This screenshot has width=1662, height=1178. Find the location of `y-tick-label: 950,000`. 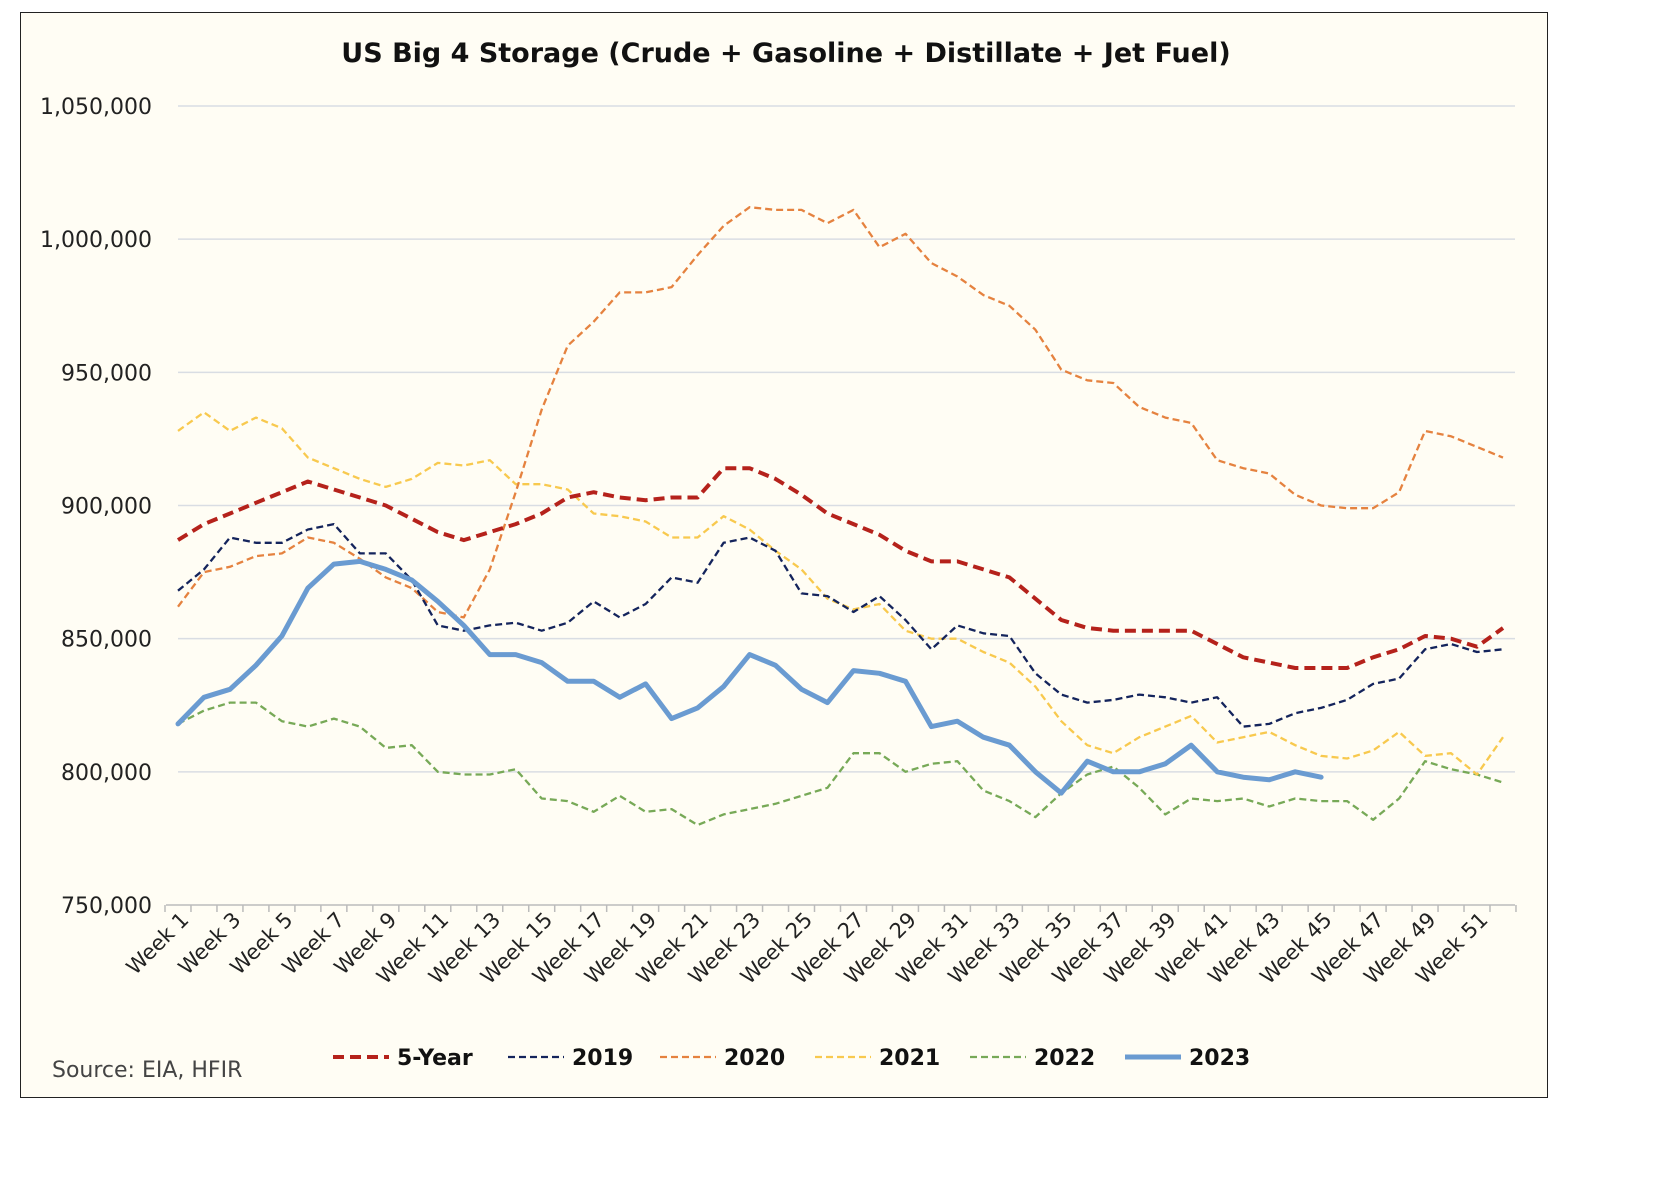

y-tick-label: 950,000 is located at coordinates (106, 373).